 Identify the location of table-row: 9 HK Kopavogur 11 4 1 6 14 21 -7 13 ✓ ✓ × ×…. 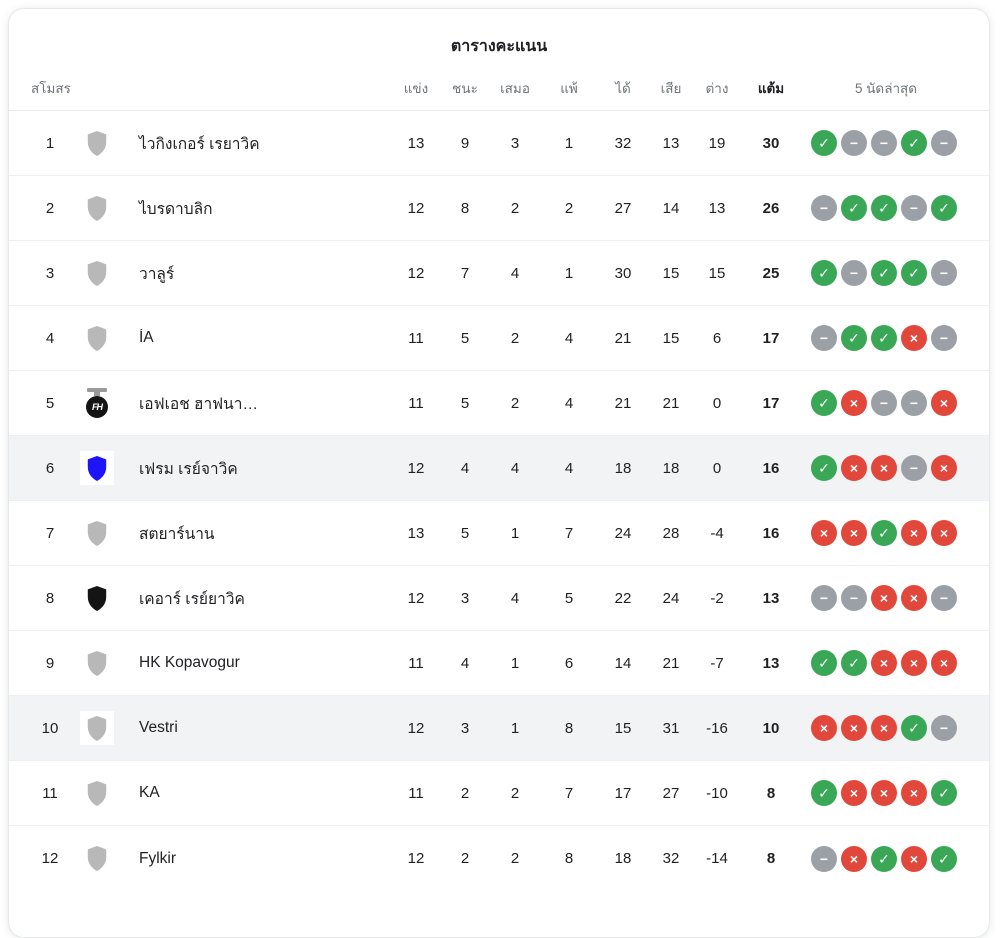
(499, 663).